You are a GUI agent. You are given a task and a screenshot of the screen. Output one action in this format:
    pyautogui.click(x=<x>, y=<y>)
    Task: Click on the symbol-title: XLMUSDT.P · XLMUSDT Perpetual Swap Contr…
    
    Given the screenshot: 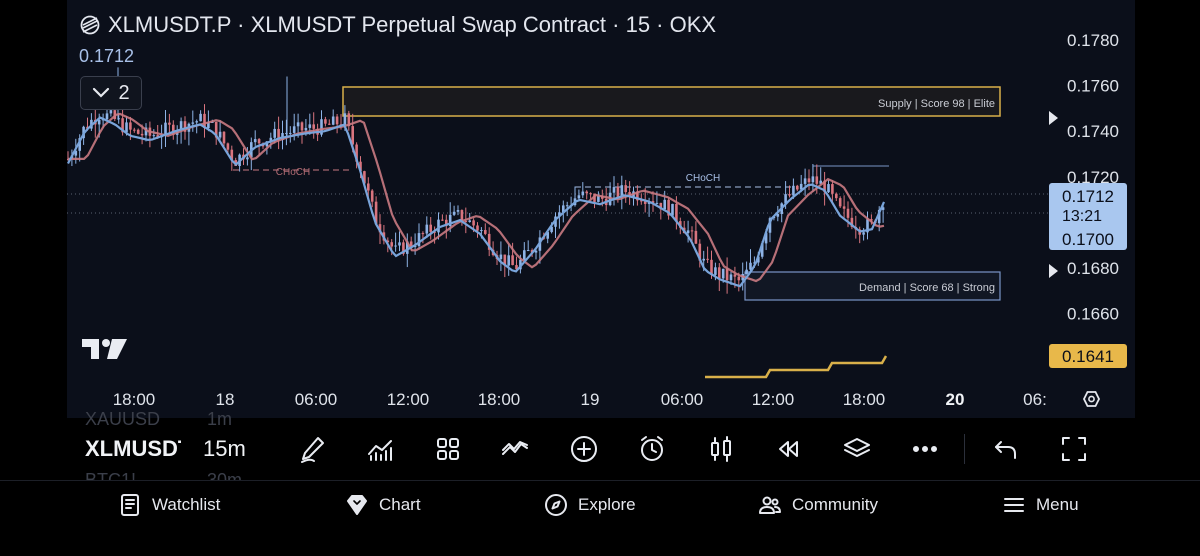 What is the action you would take?
    pyautogui.click(x=412, y=24)
    